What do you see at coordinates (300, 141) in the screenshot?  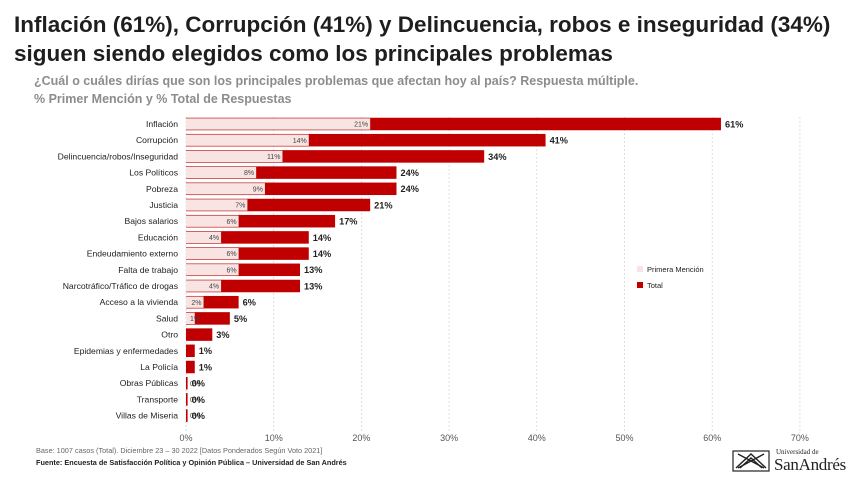 I see `data-label-primera-mencion: 14%` at bounding box center [300, 141].